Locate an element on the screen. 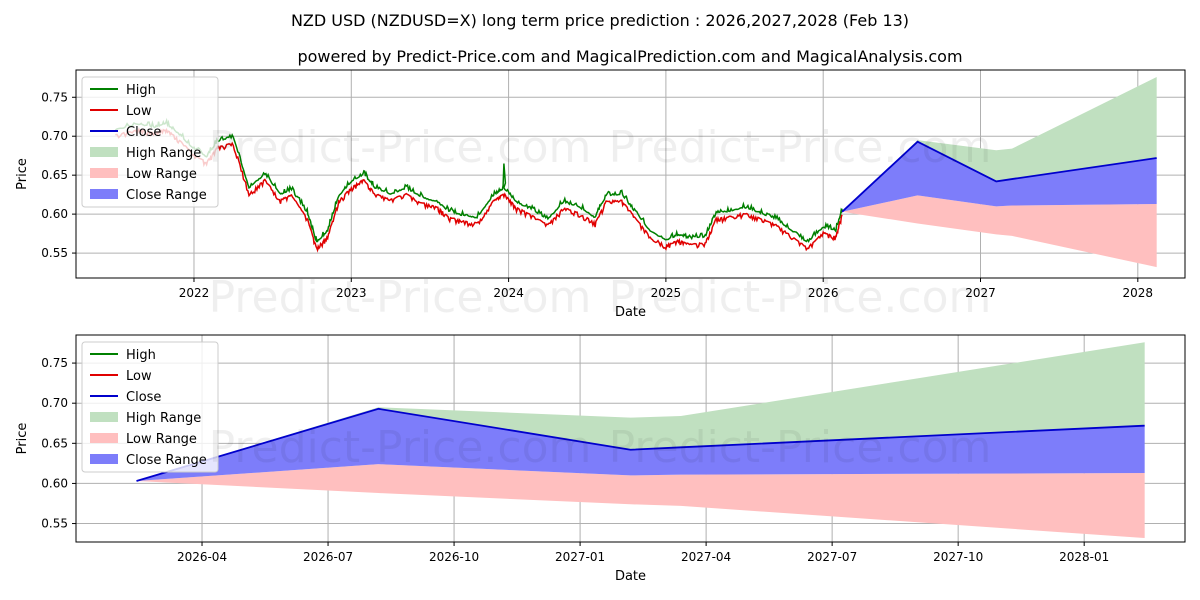 The image size is (1200, 600). x-tick-label: 2025 is located at coordinates (666, 293).